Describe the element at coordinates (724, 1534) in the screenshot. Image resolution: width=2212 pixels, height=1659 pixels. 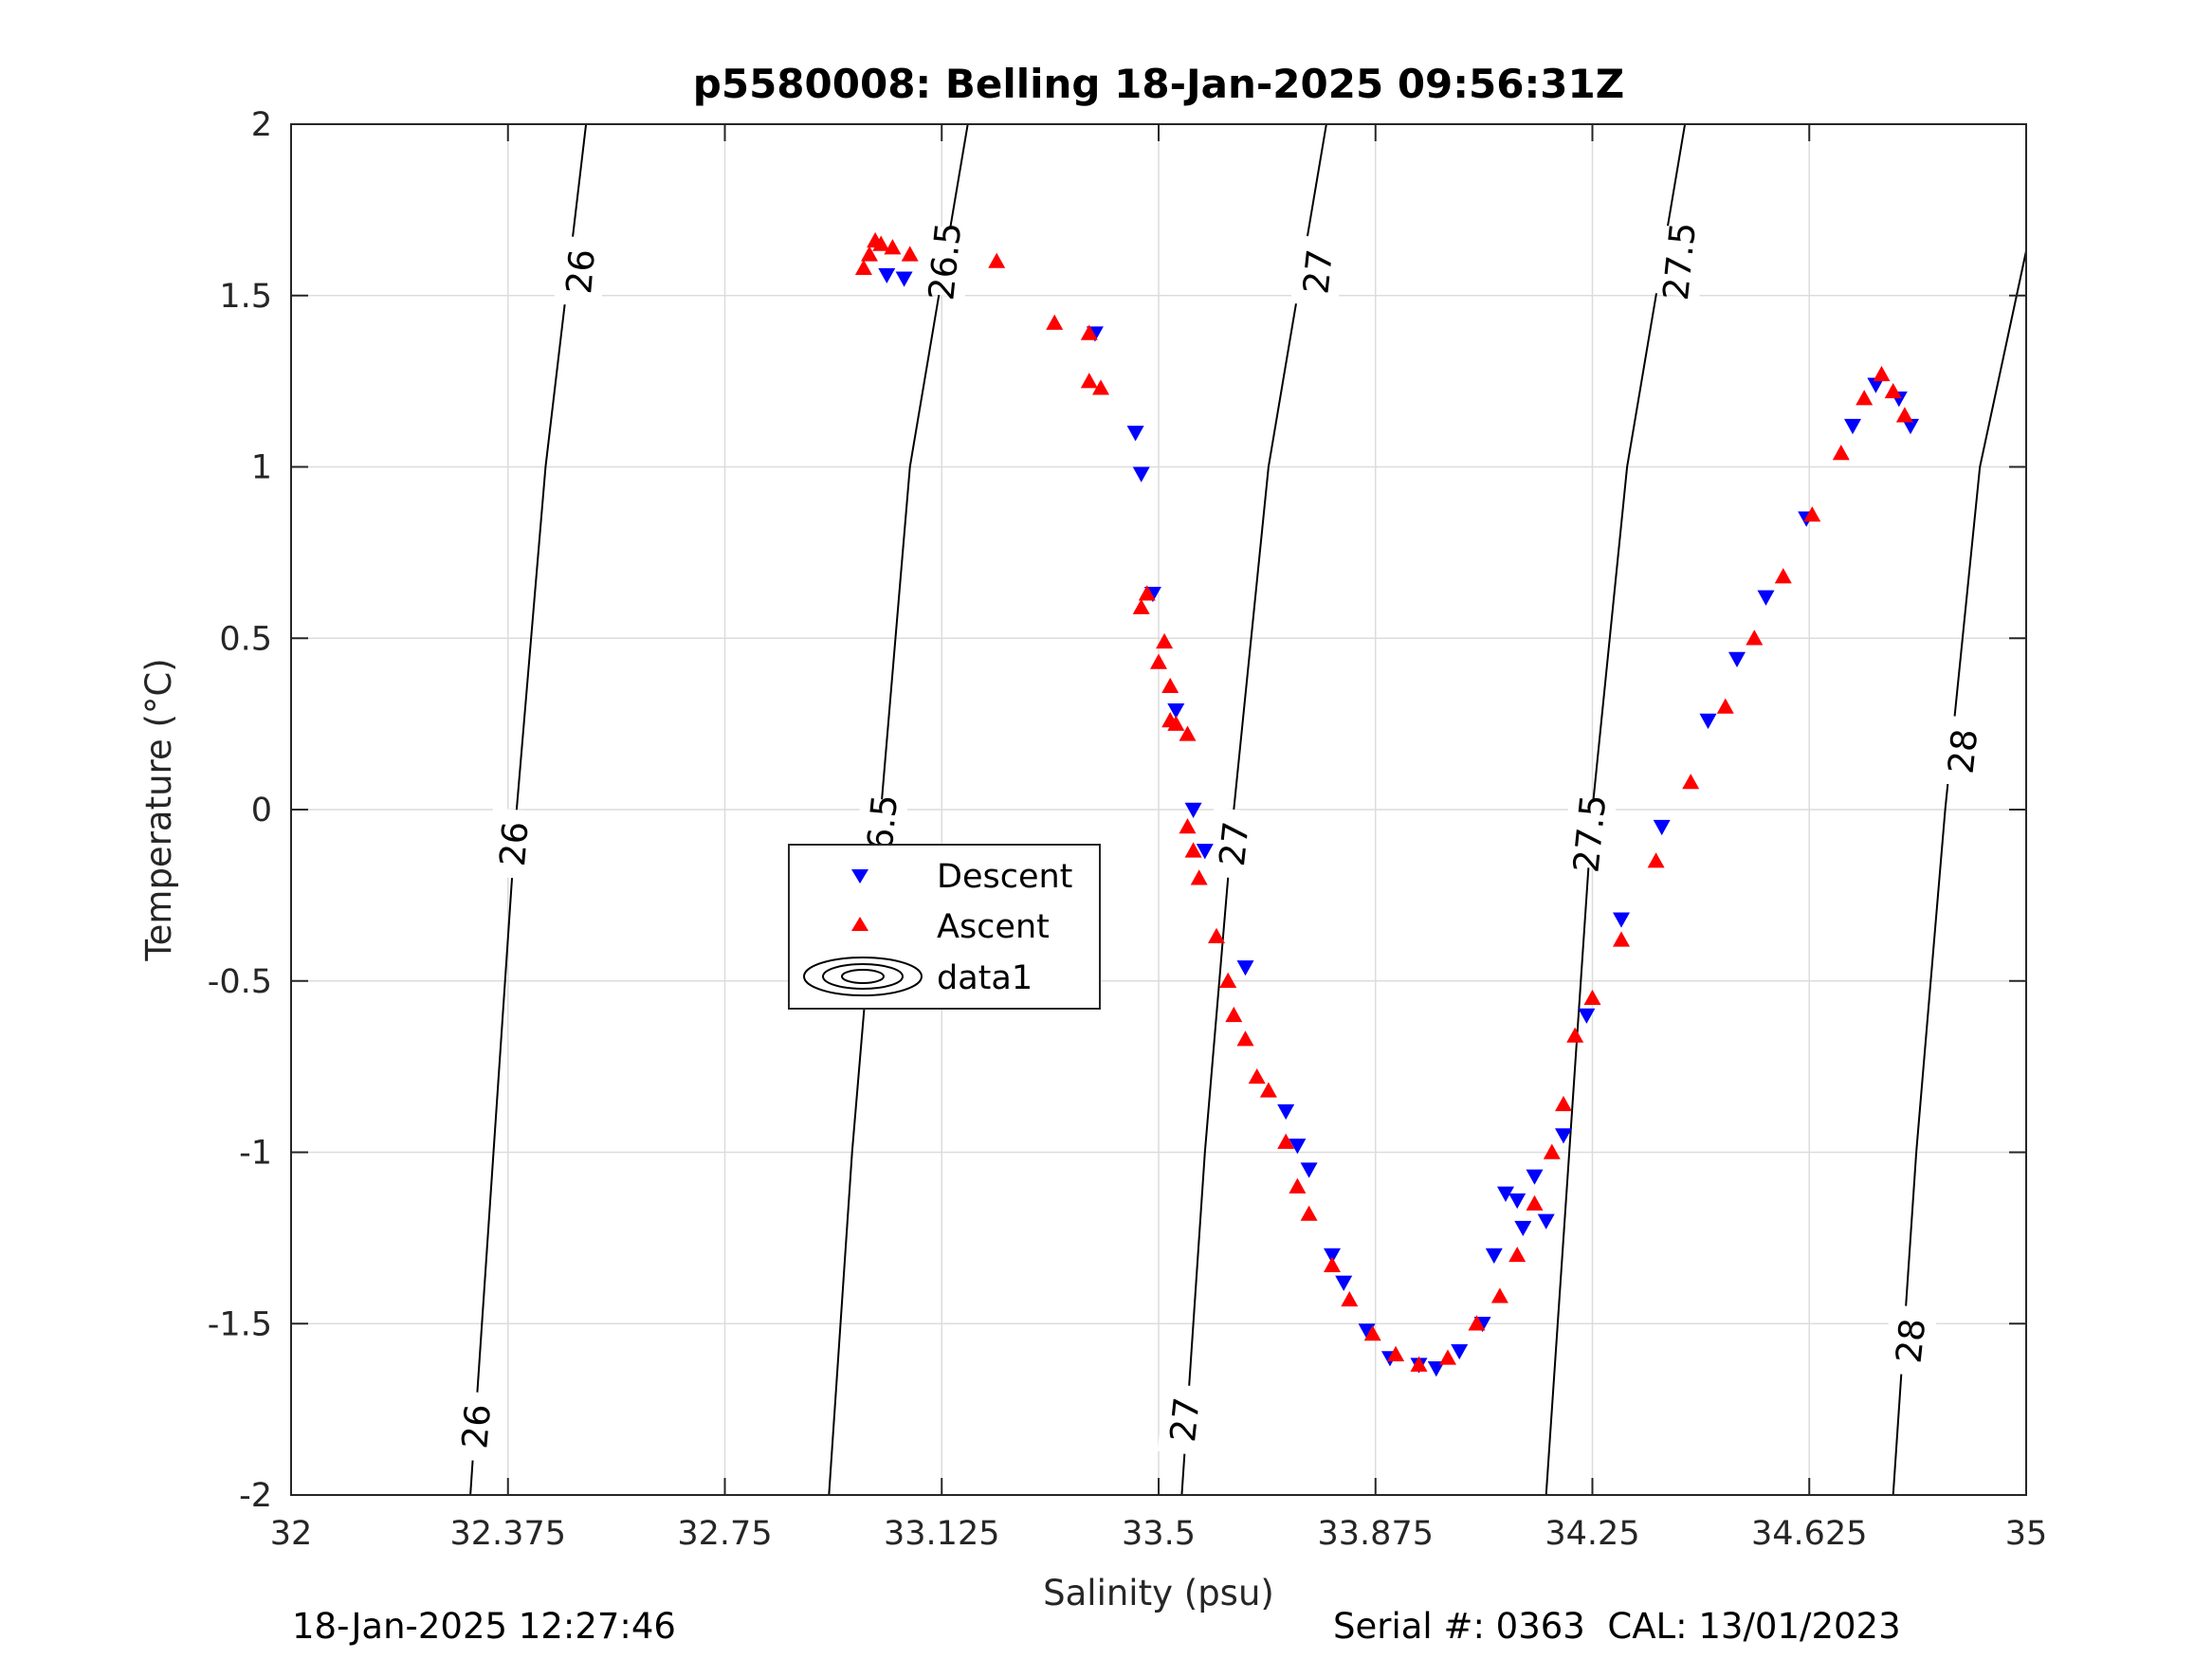
I see `x-tick-label: 32.75` at that location.